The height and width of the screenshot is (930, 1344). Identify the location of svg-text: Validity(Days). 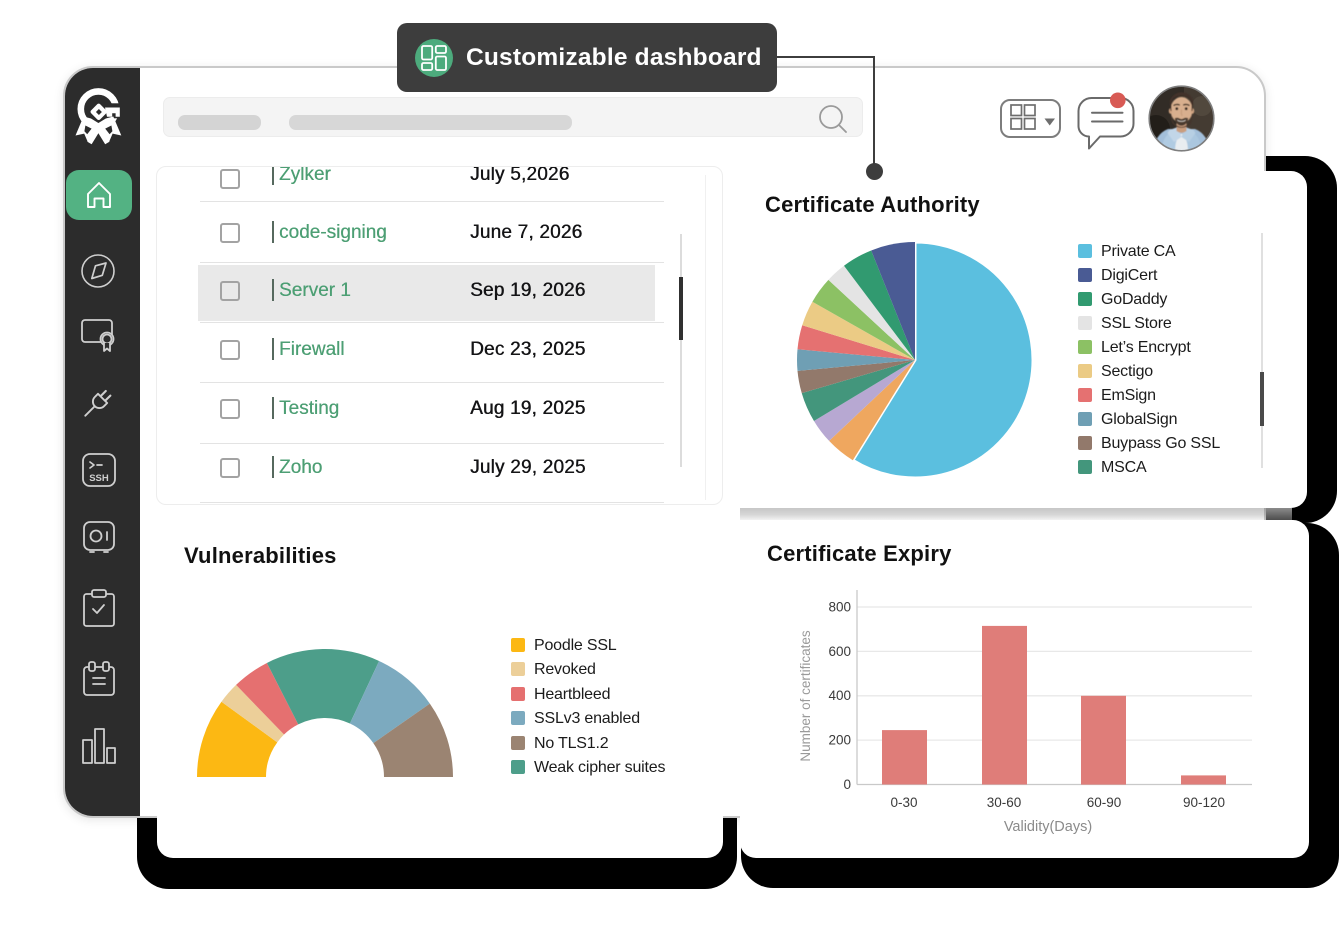
(1048, 827).